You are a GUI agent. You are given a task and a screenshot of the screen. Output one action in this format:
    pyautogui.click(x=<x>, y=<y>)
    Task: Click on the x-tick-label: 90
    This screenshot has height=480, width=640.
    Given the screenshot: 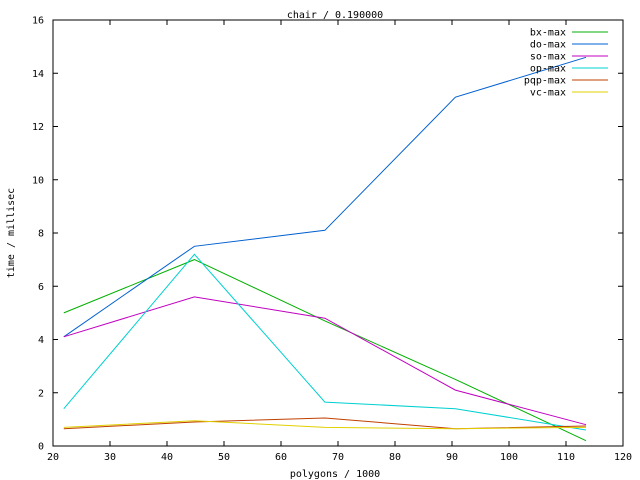 What is the action you would take?
    pyautogui.click(x=452, y=457)
    